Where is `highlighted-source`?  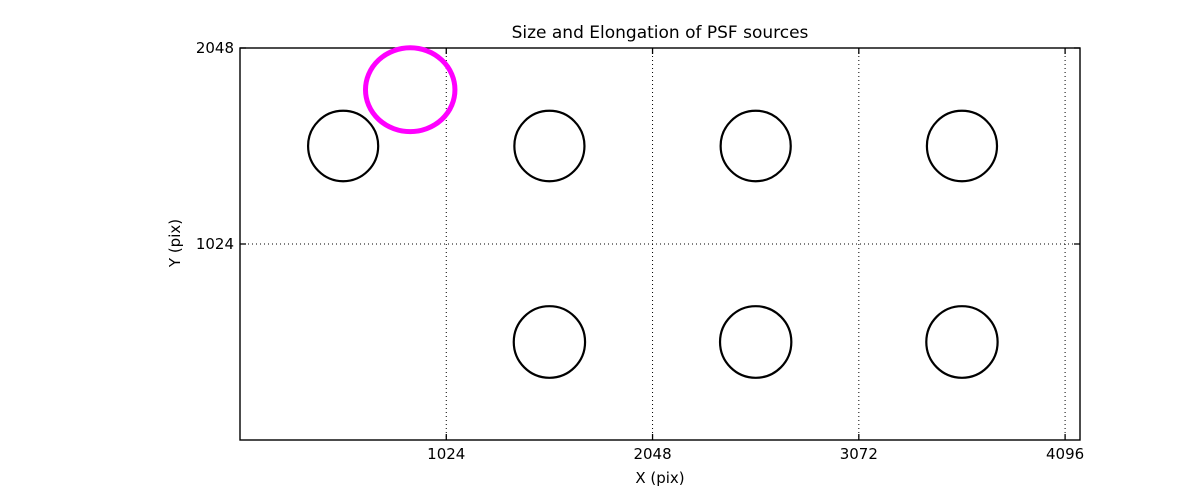 highlighted-source is located at coordinates (410, 90).